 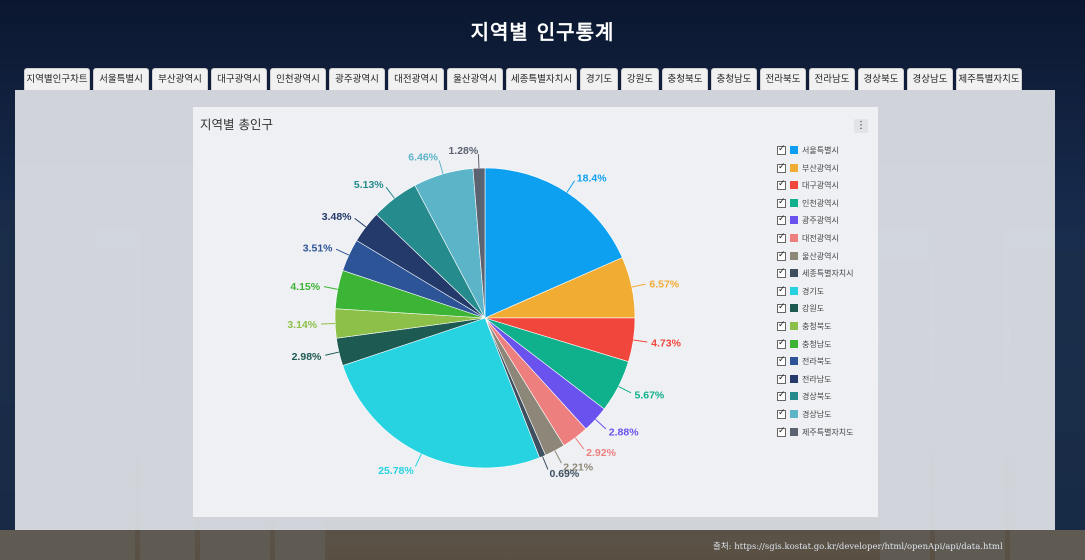 I want to click on page-title: 지역별 인구통계, so click(x=542, y=32).